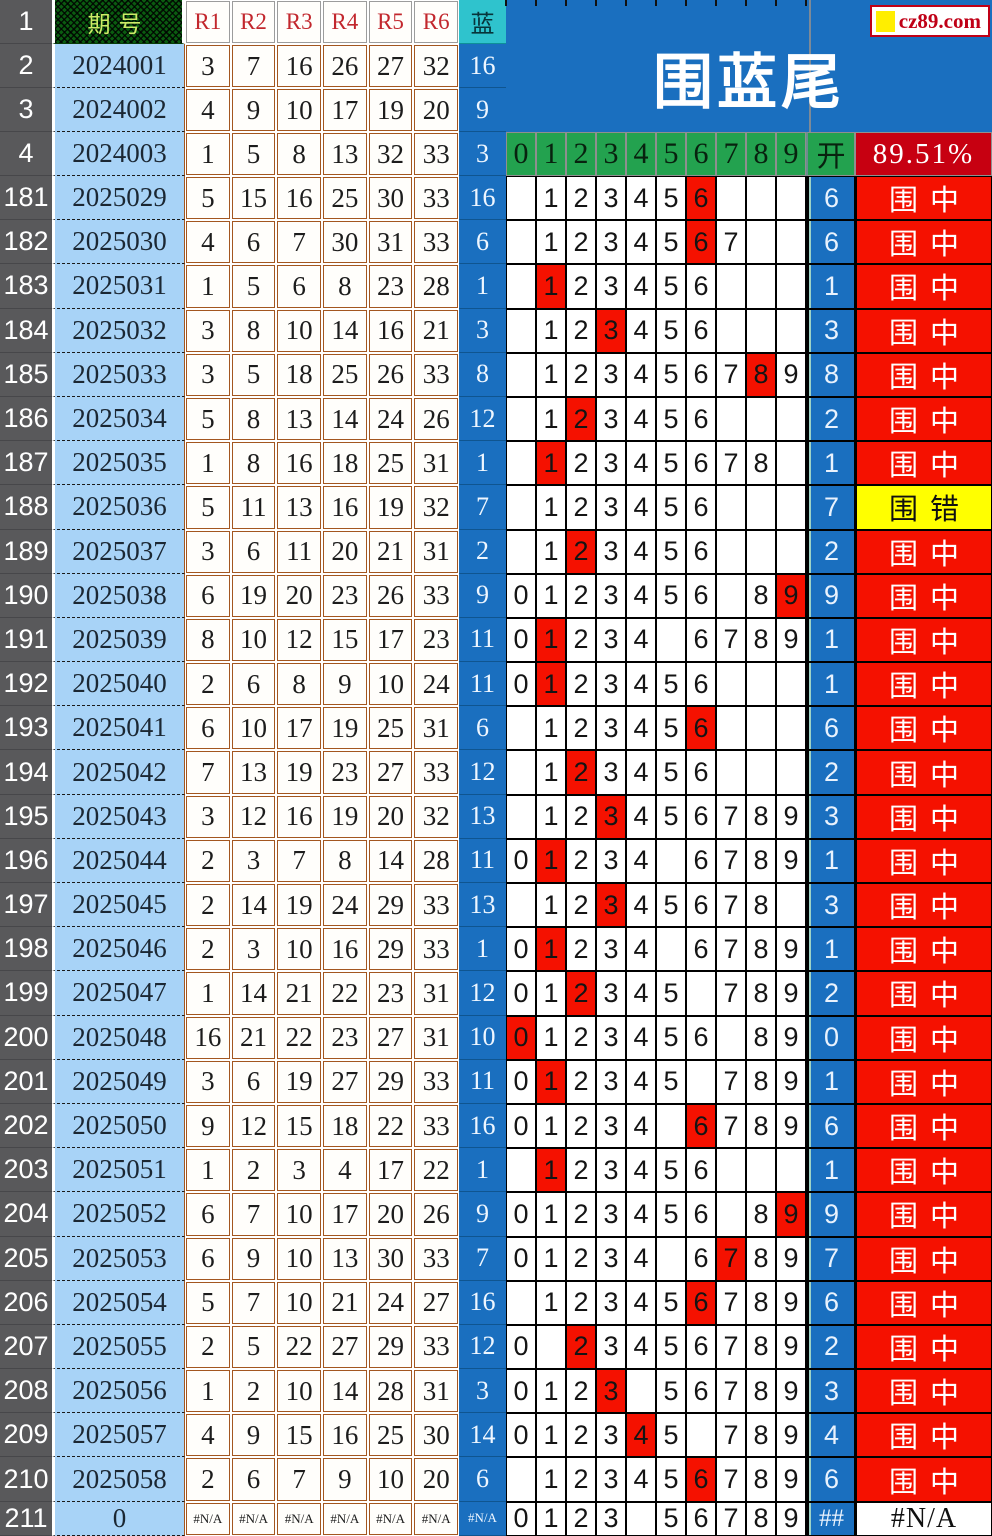  What do you see at coordinates (345, 905) in the screenshot?
I see `red-ball-cell: 24` at bounding box center [345, 905].